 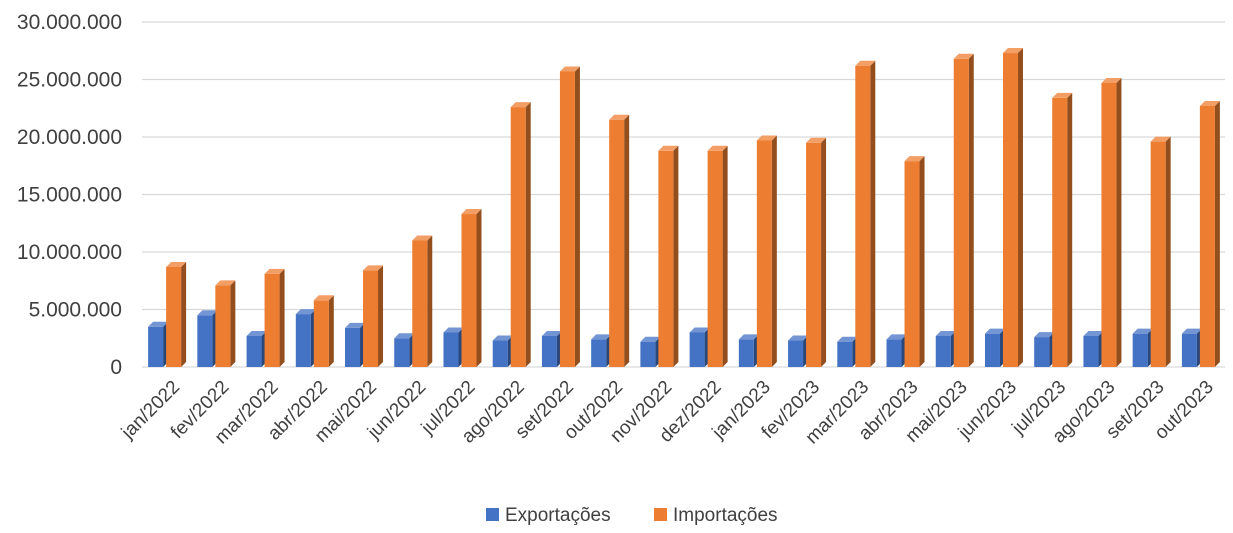 I want to click on legend-label-importacoes: Importações, so click(x=725, y=515).